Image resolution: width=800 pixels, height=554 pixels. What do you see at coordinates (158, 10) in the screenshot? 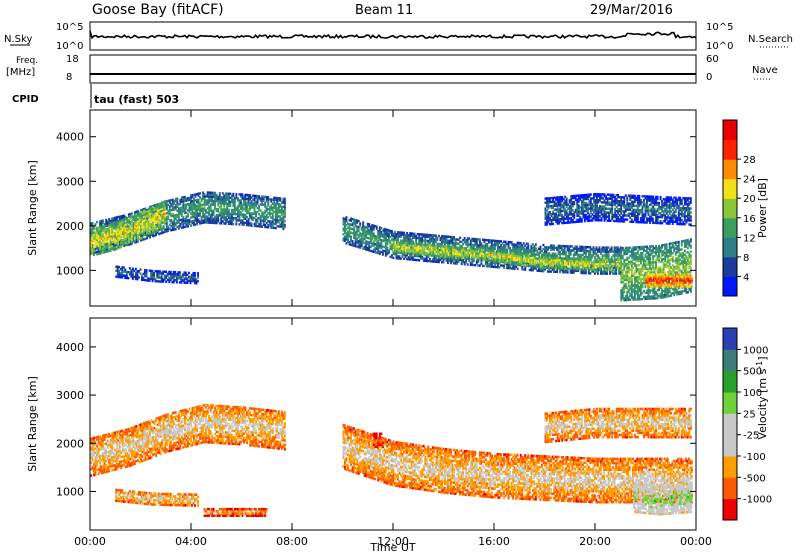
I see `station-title: Goose Bay (fitACF)` at bounding box center [158, 10].